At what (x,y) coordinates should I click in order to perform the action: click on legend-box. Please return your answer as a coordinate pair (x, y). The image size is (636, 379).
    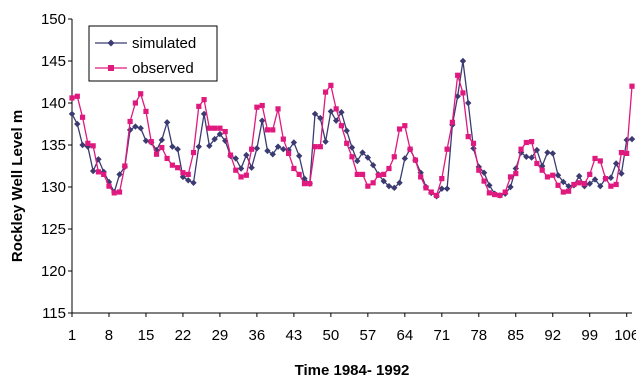
    Looking at the image, I should click on (153, 53).